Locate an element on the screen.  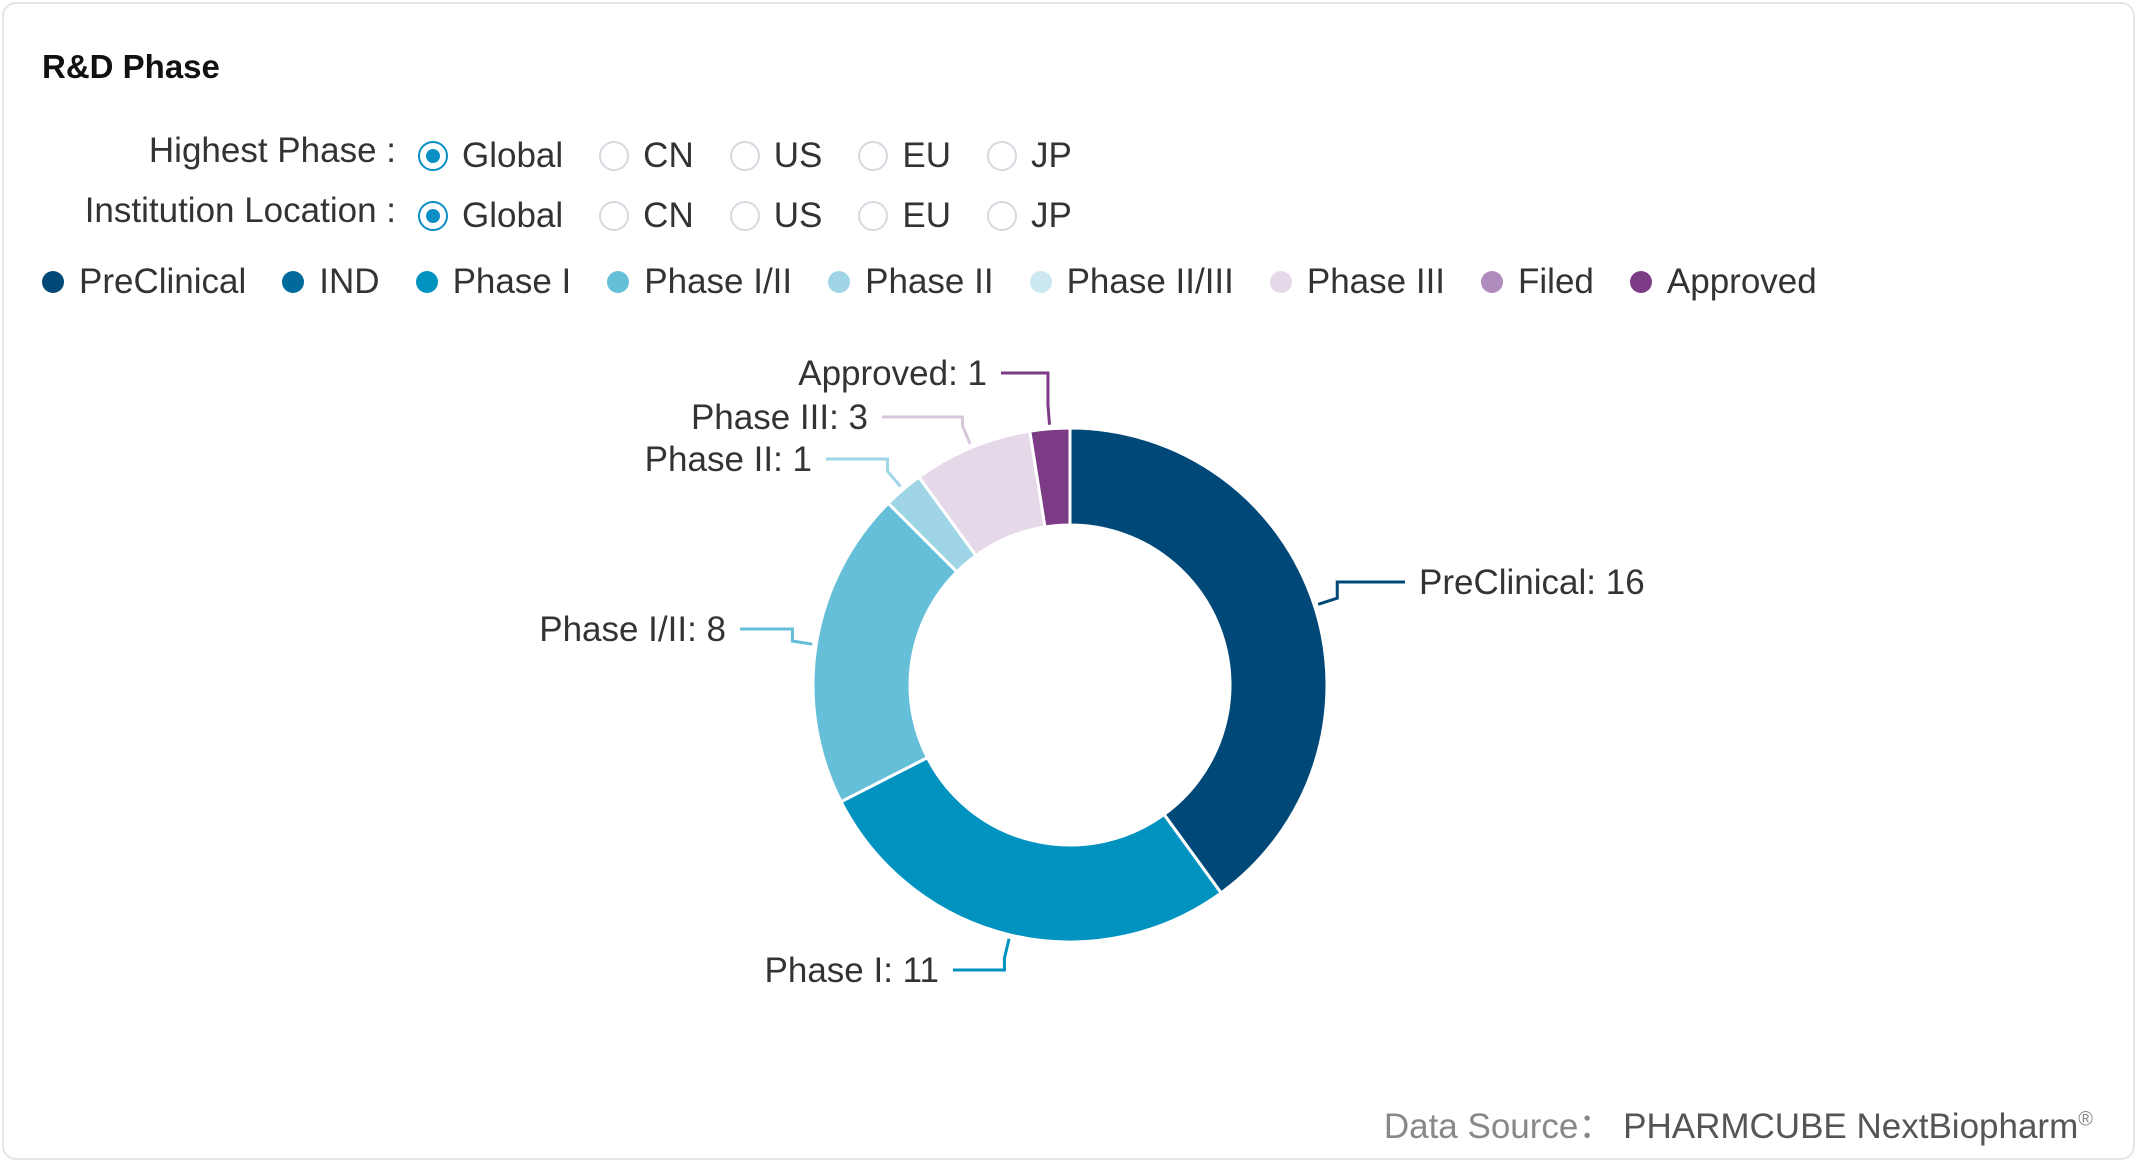
legend-item-phase-i-ii: Phase I/II is located at coordinates (699, 282).